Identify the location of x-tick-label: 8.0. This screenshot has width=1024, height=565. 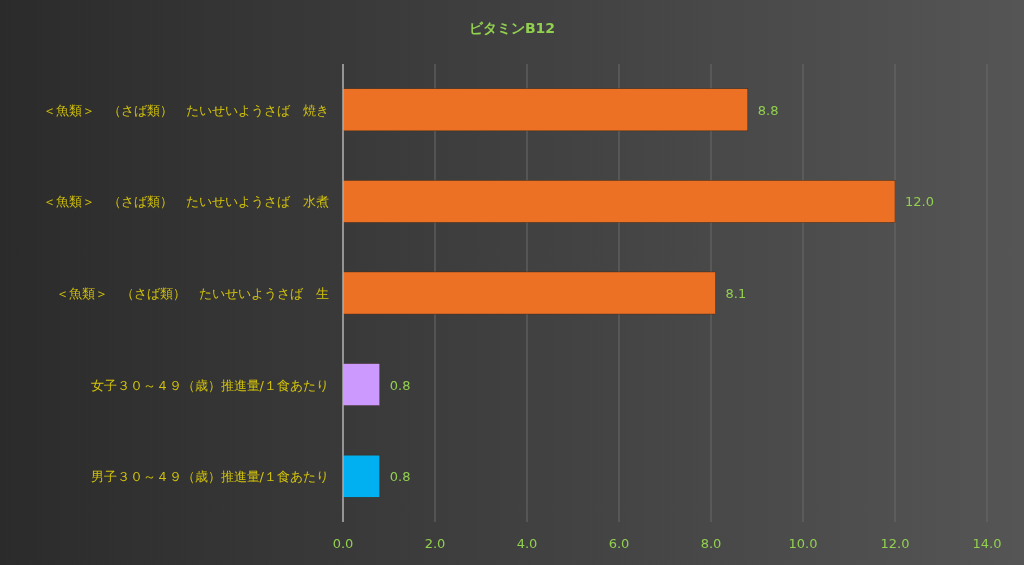
(711, 543).